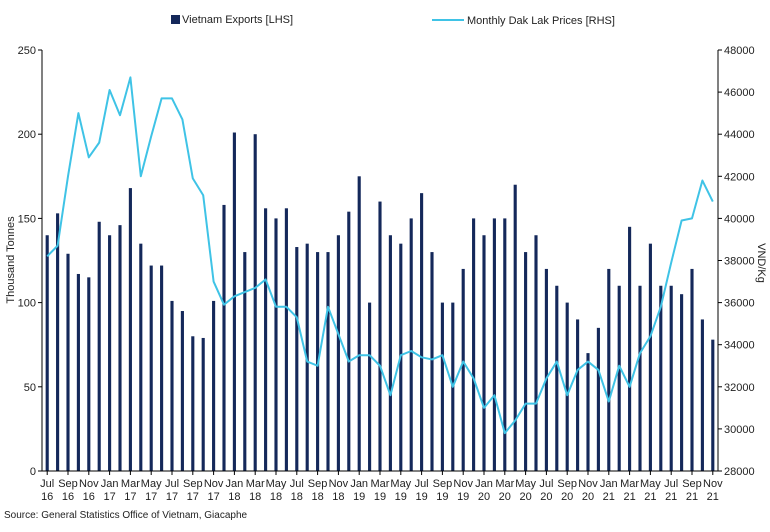 The height and width of the screenshot is (532, 770). What do you see at coordinates (671, 497) in the screenshot?
I see `x-tick-year-30: 21` at bounding box center [671, 497].